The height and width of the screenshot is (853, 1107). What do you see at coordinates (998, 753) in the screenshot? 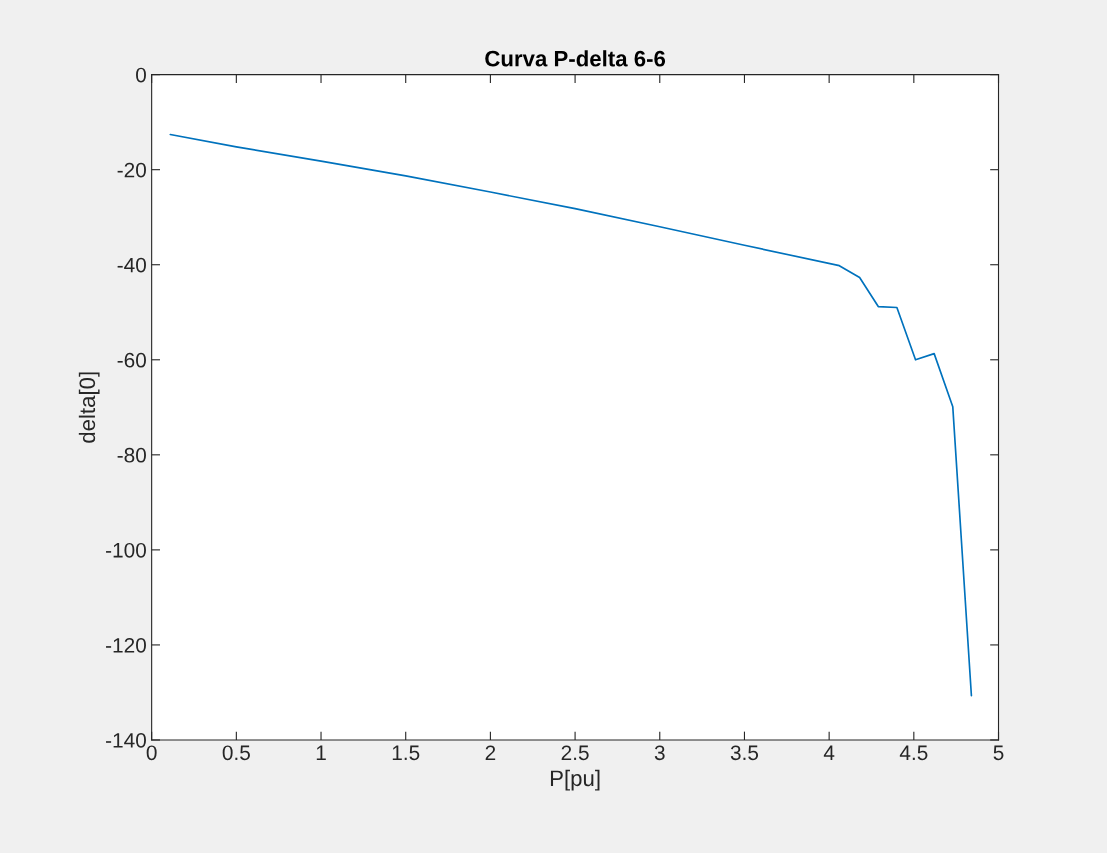
I see `x-tick-label: 5` at bounding box center [998, 753].